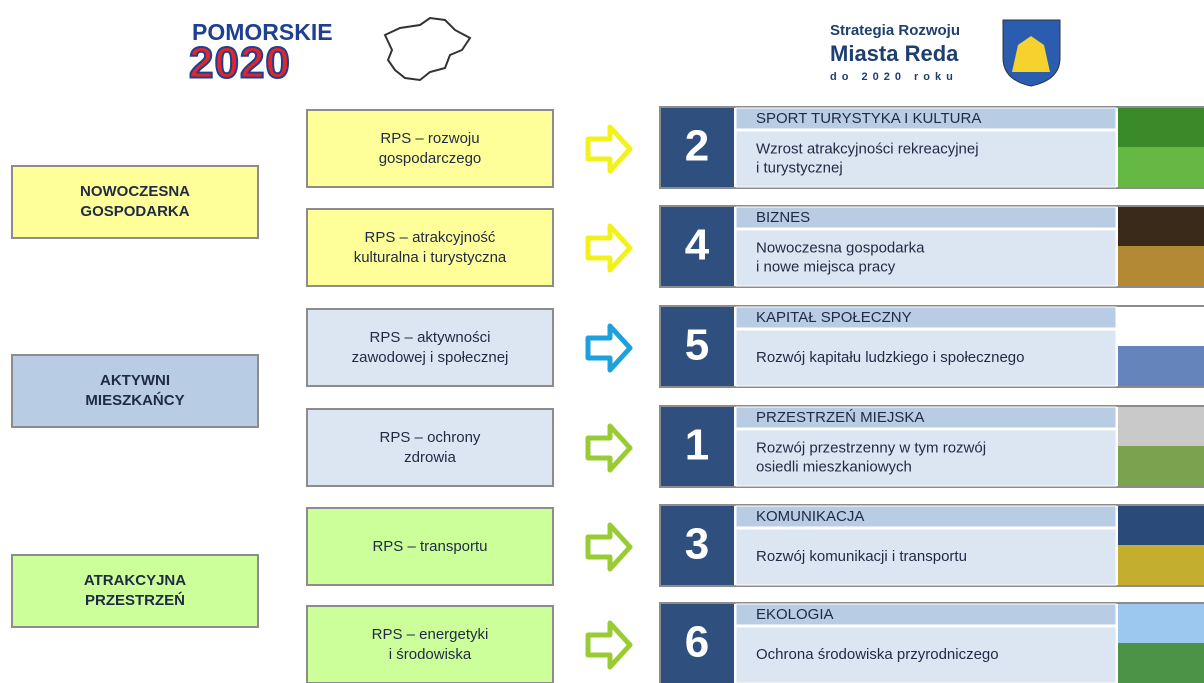 Image resolution: width=1204 pixels, height=683 pixels. Describe the element at coordinates (262, 32) in the screenshot. I see `logo-name: POMORSKIE` at that location.